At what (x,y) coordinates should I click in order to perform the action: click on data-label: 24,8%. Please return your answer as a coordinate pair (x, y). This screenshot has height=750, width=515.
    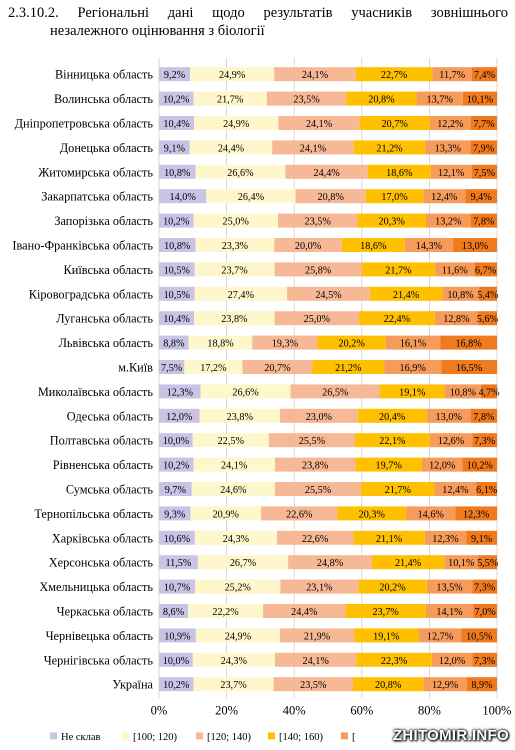
    Looking at the image, I should click on (330, 563).